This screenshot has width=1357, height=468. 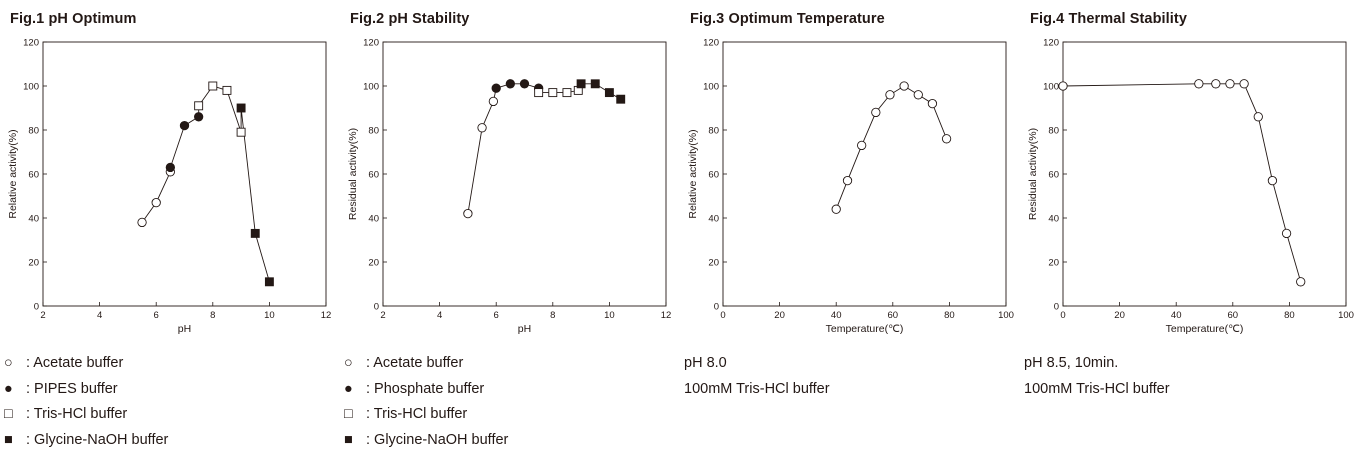 I want to click on x-axis-label: pH, so click(x=184, y=329).